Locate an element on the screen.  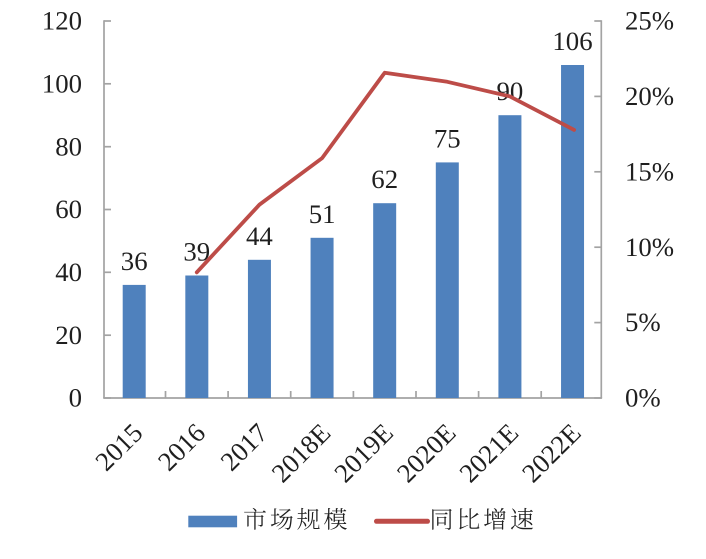
svg-text: 51 is located at coordinates (322, 214).